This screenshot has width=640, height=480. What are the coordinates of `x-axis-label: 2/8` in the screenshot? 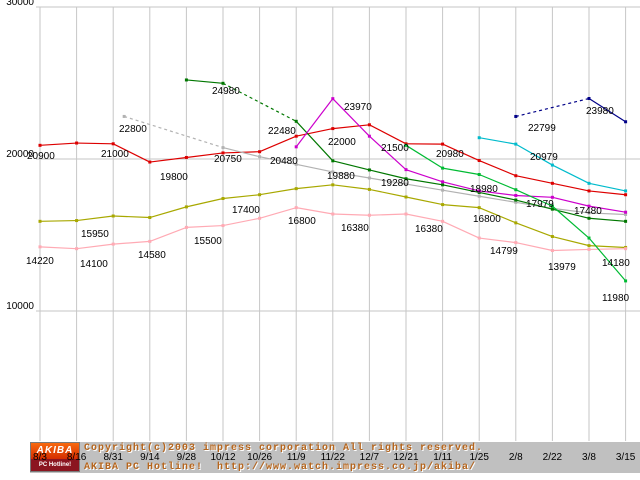 It's located at (515, 457).